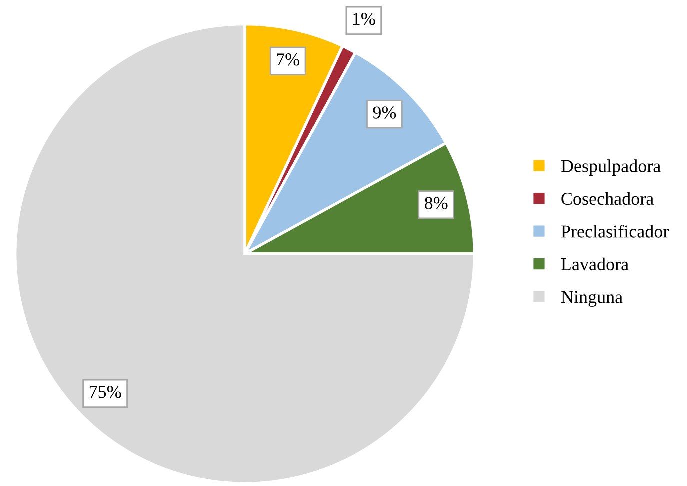  What do you see at coordinates (106, 392) in the screenshot?
I see `data-label: 75%` at bounding box center [106, 392].